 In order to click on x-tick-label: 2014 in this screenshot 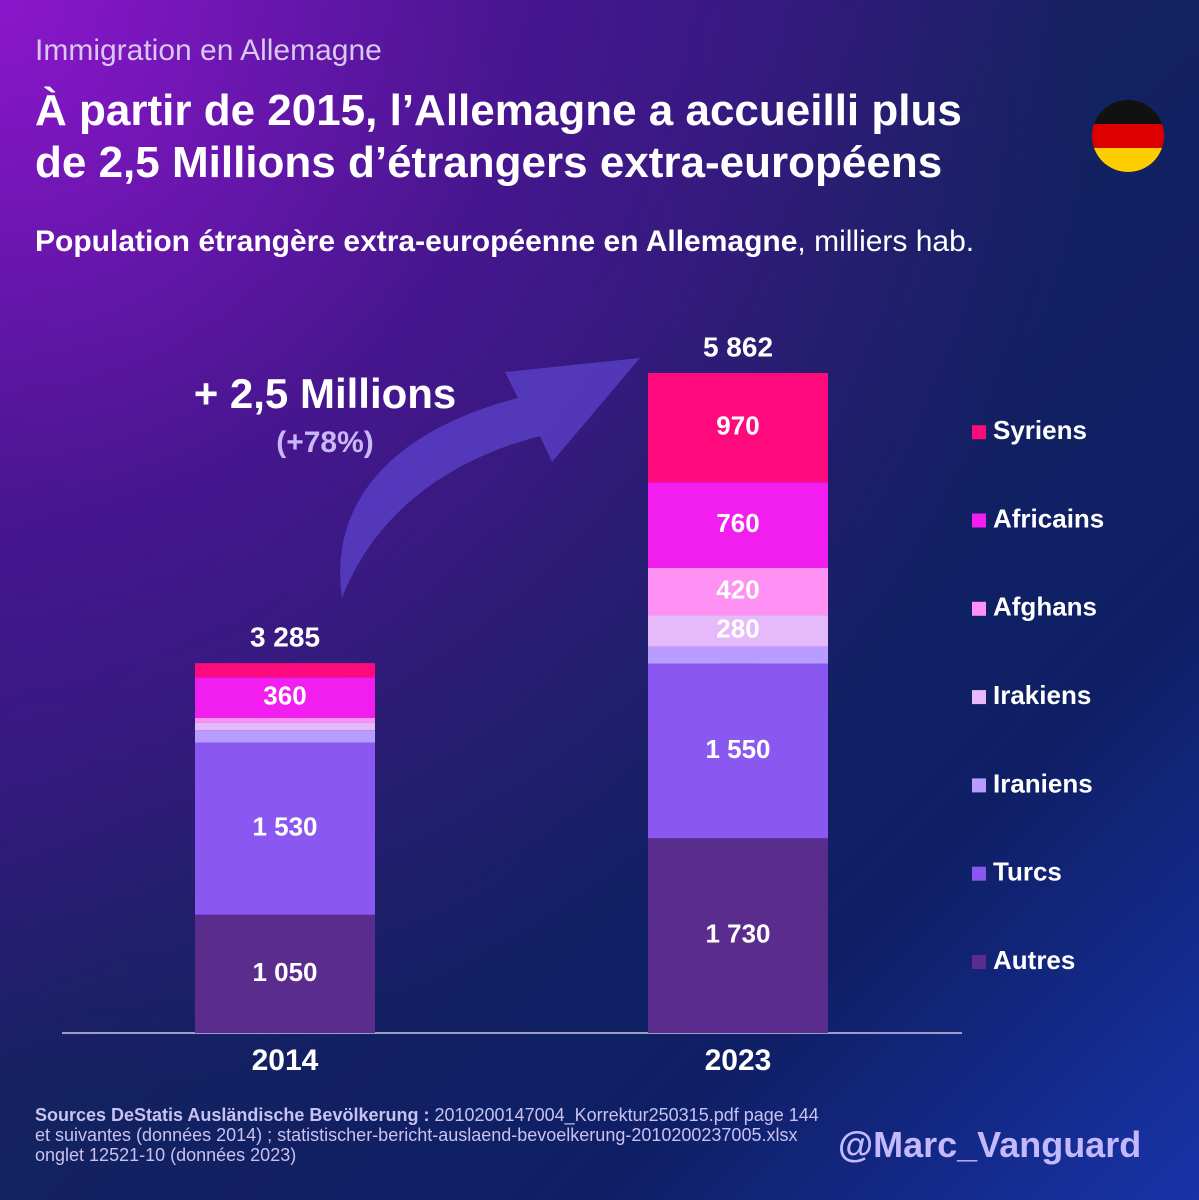, I will do `click(285, 1060)`.